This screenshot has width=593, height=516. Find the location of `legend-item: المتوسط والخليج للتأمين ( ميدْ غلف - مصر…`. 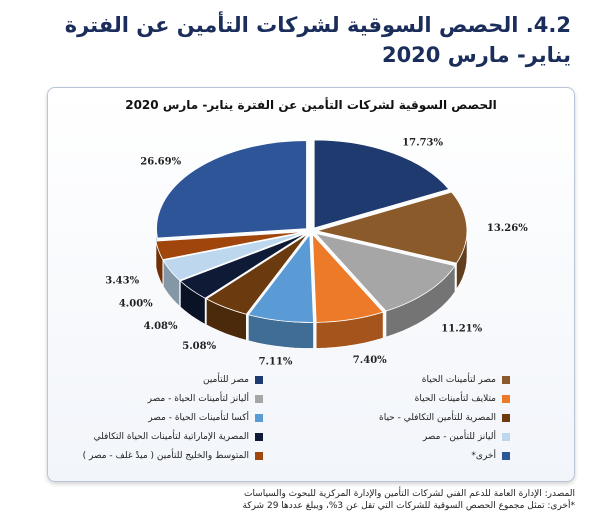

legend-item: المتوسط والخليج للتأمين ( ميدْ غلف - مصر… is located at coordinates (173, 456).